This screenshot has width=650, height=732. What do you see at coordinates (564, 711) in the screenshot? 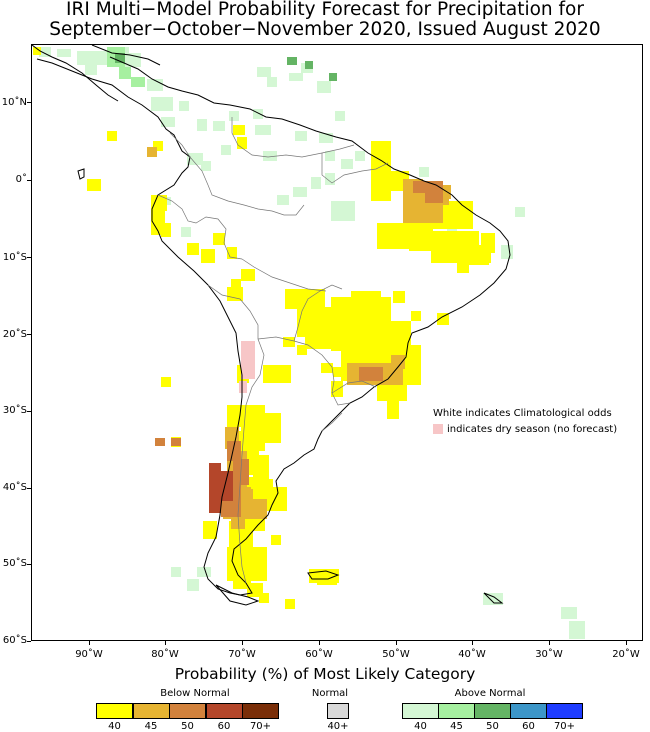
I see `above-normal-swatch-70+` at bounding box center [564, 711].